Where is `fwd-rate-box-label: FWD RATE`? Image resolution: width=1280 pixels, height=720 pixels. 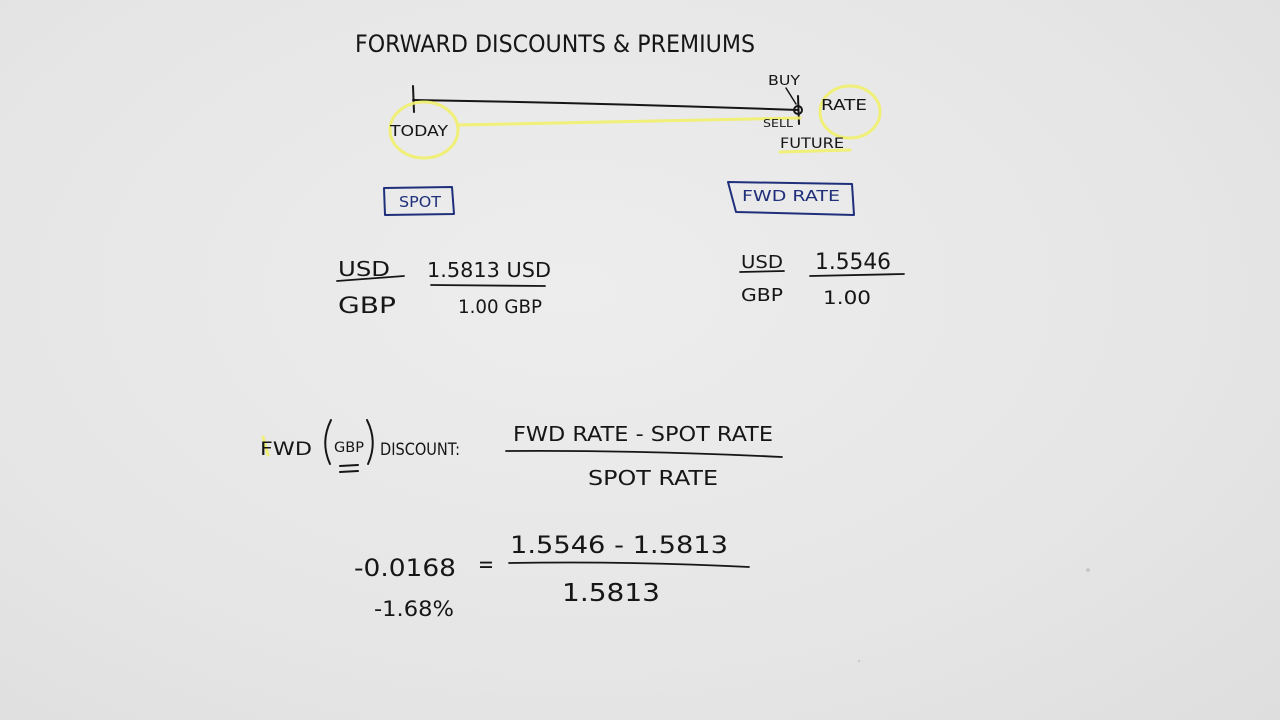 fwd-rate-box-label: FWD RATE is located at coordinates (791, 196).